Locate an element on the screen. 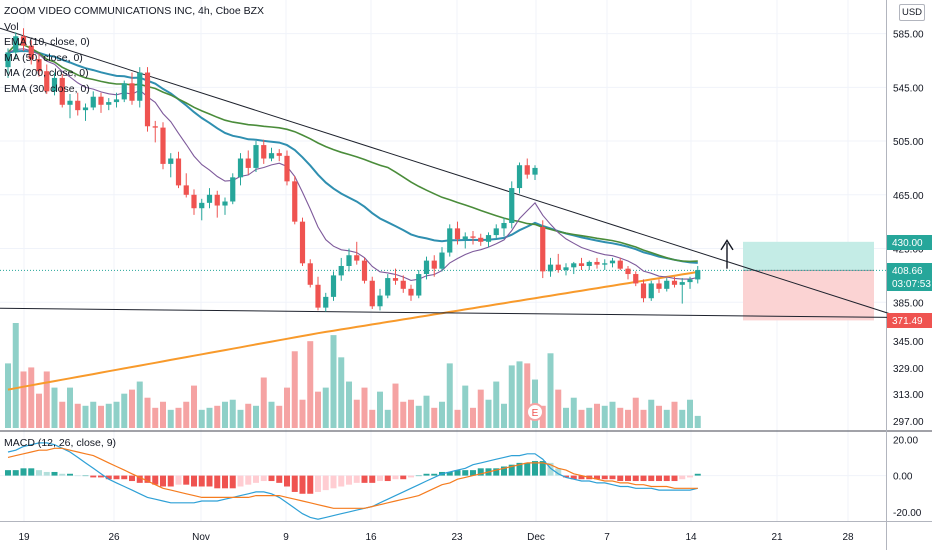 The width and height of the screenshot is (932, 555). legend-ema30: EMA (30, close, 0) is located at coordinates (47, 88).